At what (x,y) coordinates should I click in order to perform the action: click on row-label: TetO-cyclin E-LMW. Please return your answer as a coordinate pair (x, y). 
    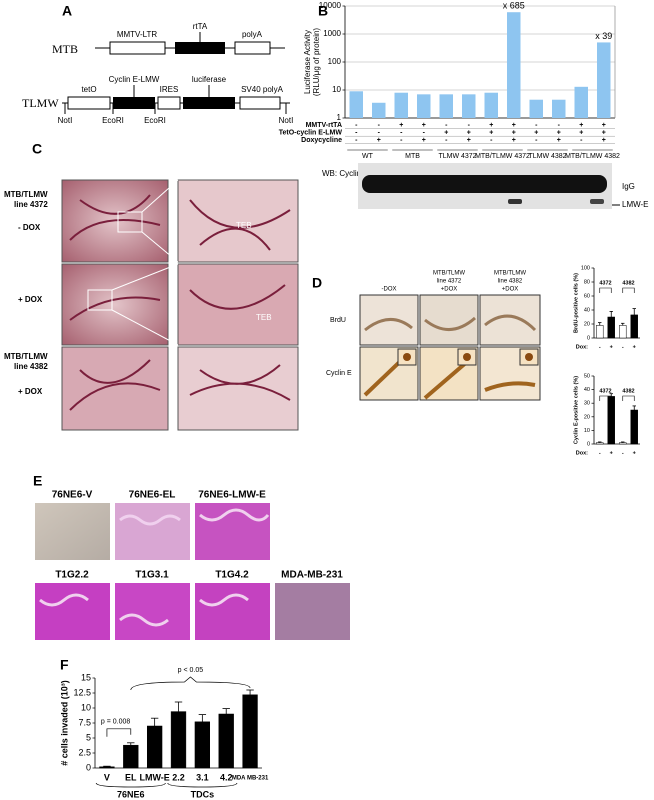
    Looking at the image, I should click on (311, 132).